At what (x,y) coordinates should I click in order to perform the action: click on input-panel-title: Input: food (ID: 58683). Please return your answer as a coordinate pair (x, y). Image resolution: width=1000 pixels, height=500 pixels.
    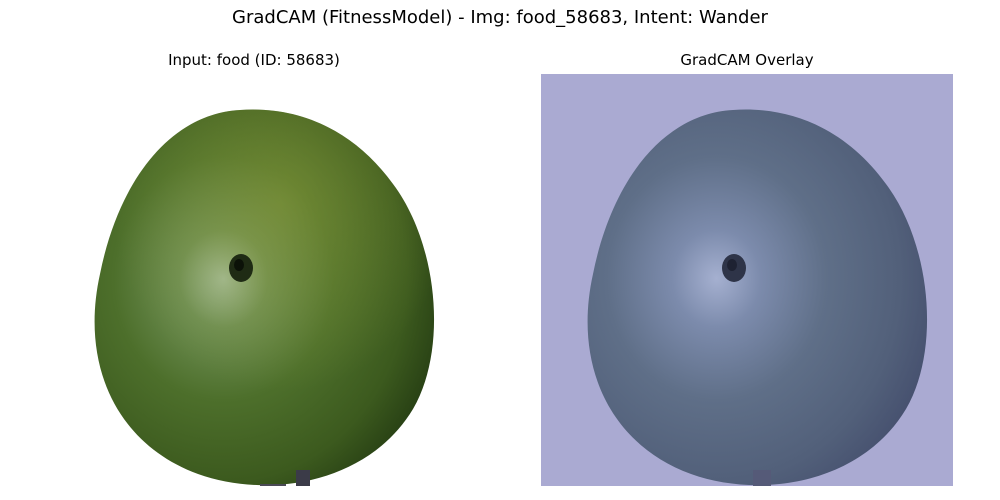
    Looking at the image, I should click on (254, 60).